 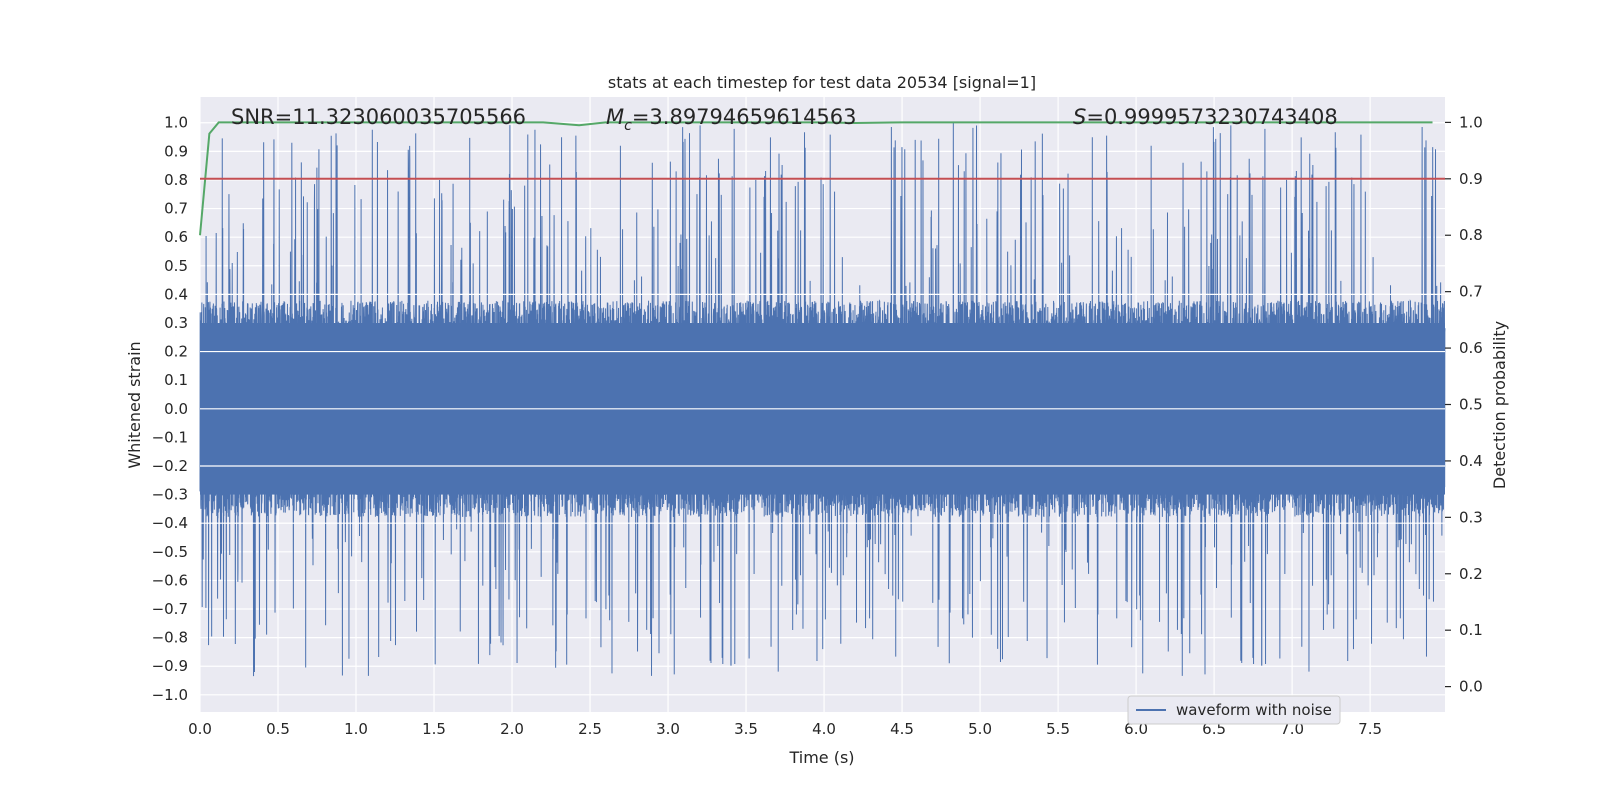 What do you see at coordinates (434, 729) in the screenshot?
I see `x-tick-label: 1.5` at bounding box center [434, 729].